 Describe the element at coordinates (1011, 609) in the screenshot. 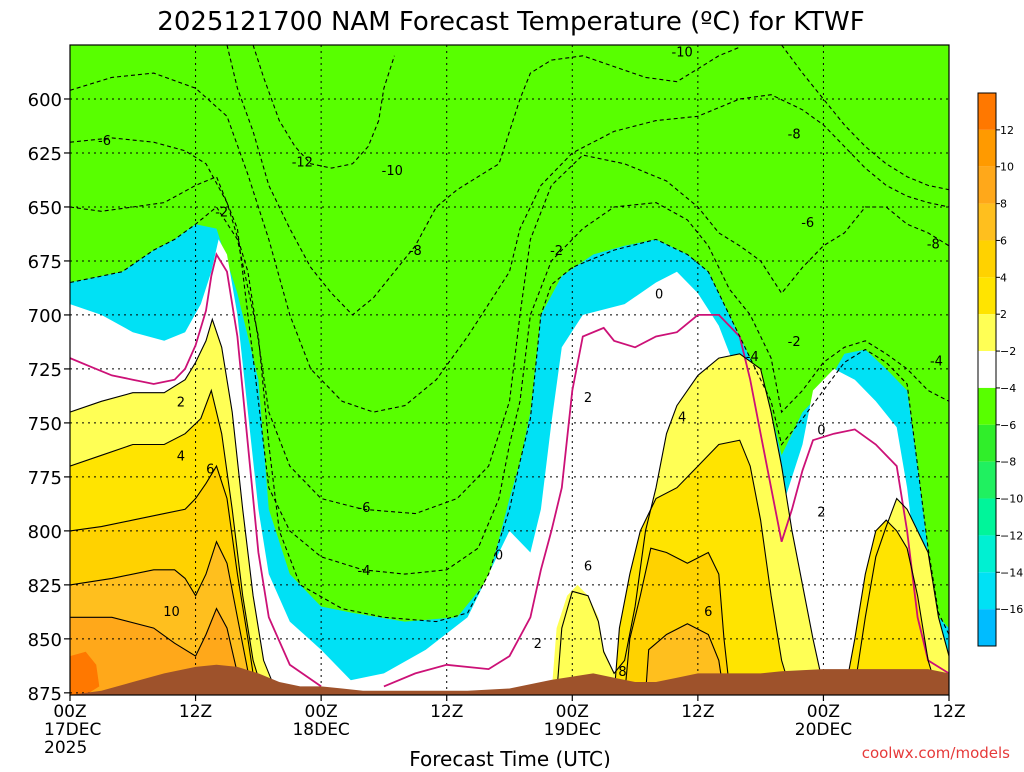

I see `colorbar-label-13: −16` at that location.